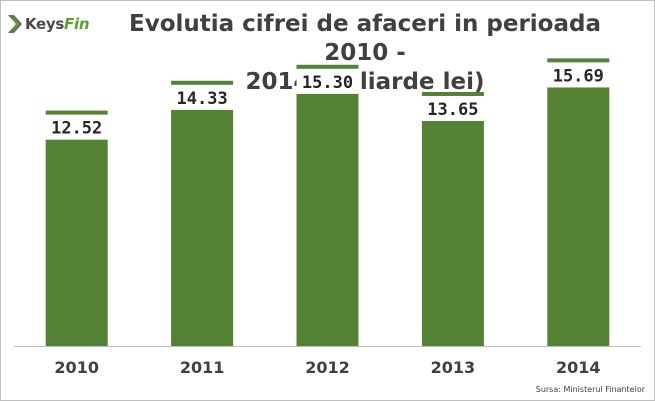 This screenshot has height=401, width=655. Describe the element at coordinates (327, 66) in the screenshot. I see `bar-cap-2012` at that location.